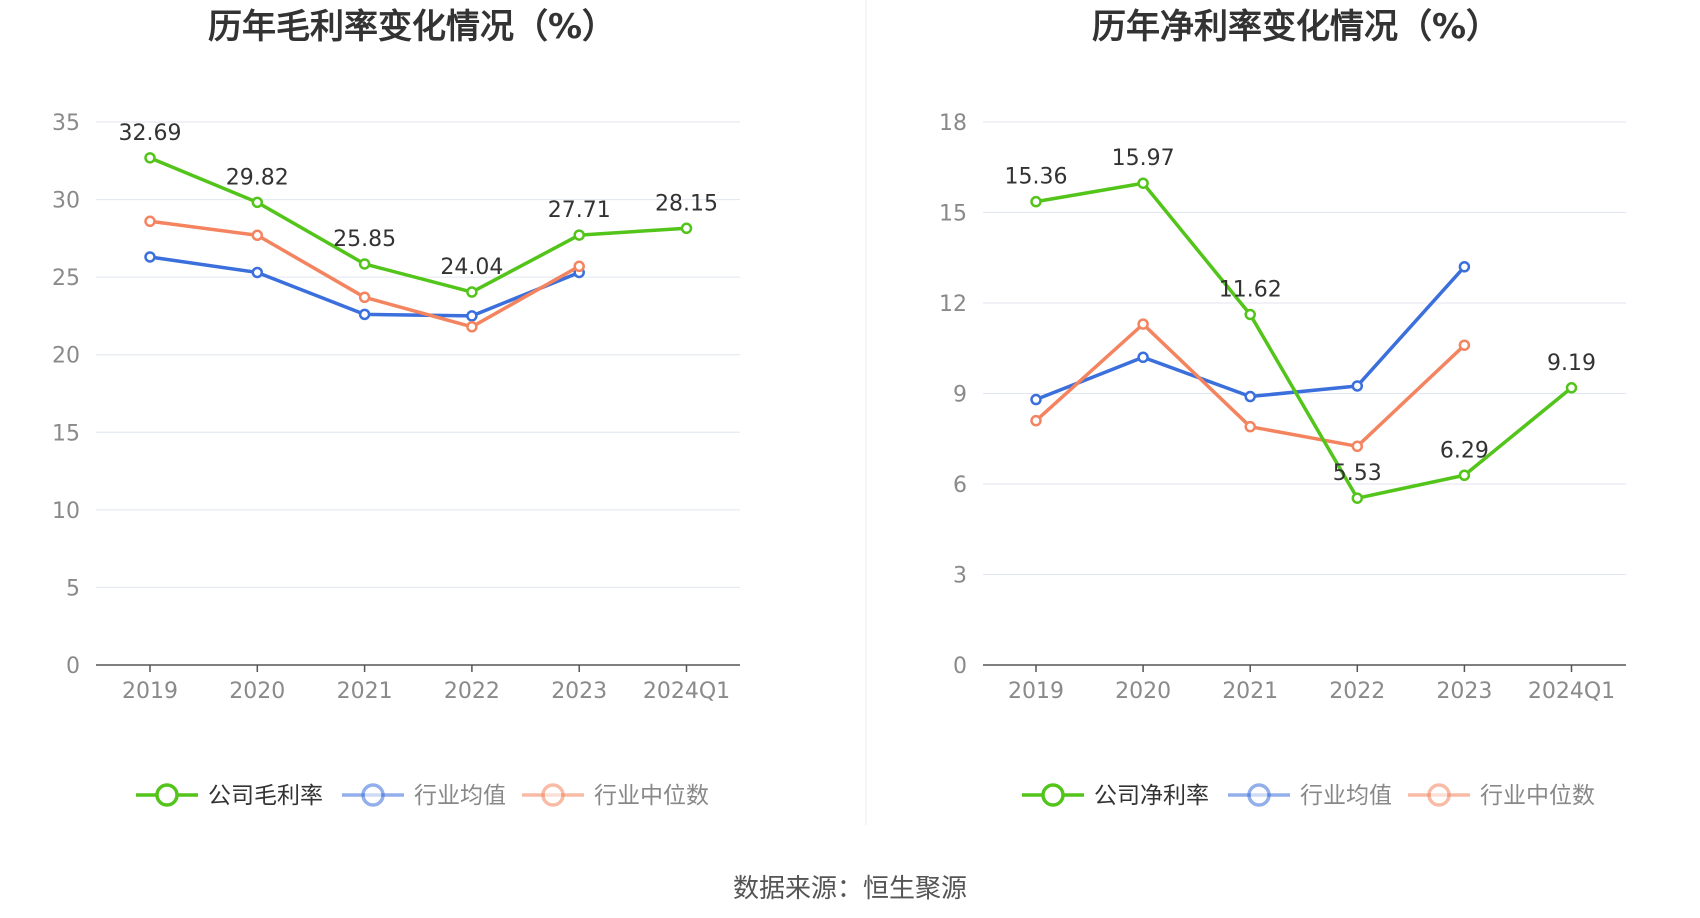 The height and width of the screenshot is (918, 1700). What do you see at coordinates (364, 239) in the screenshot?
I see `data-label: 25.85` at bounding box center [364, 239].